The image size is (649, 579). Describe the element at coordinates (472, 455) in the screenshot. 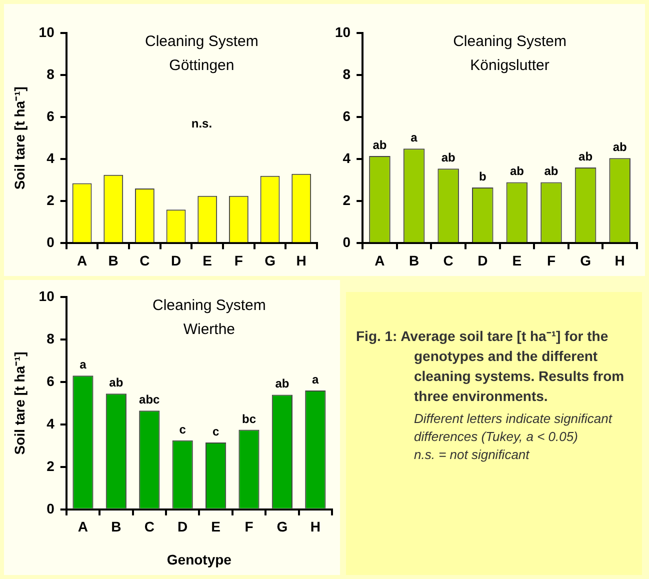

I see `text: n.s. = not significant` at that location.